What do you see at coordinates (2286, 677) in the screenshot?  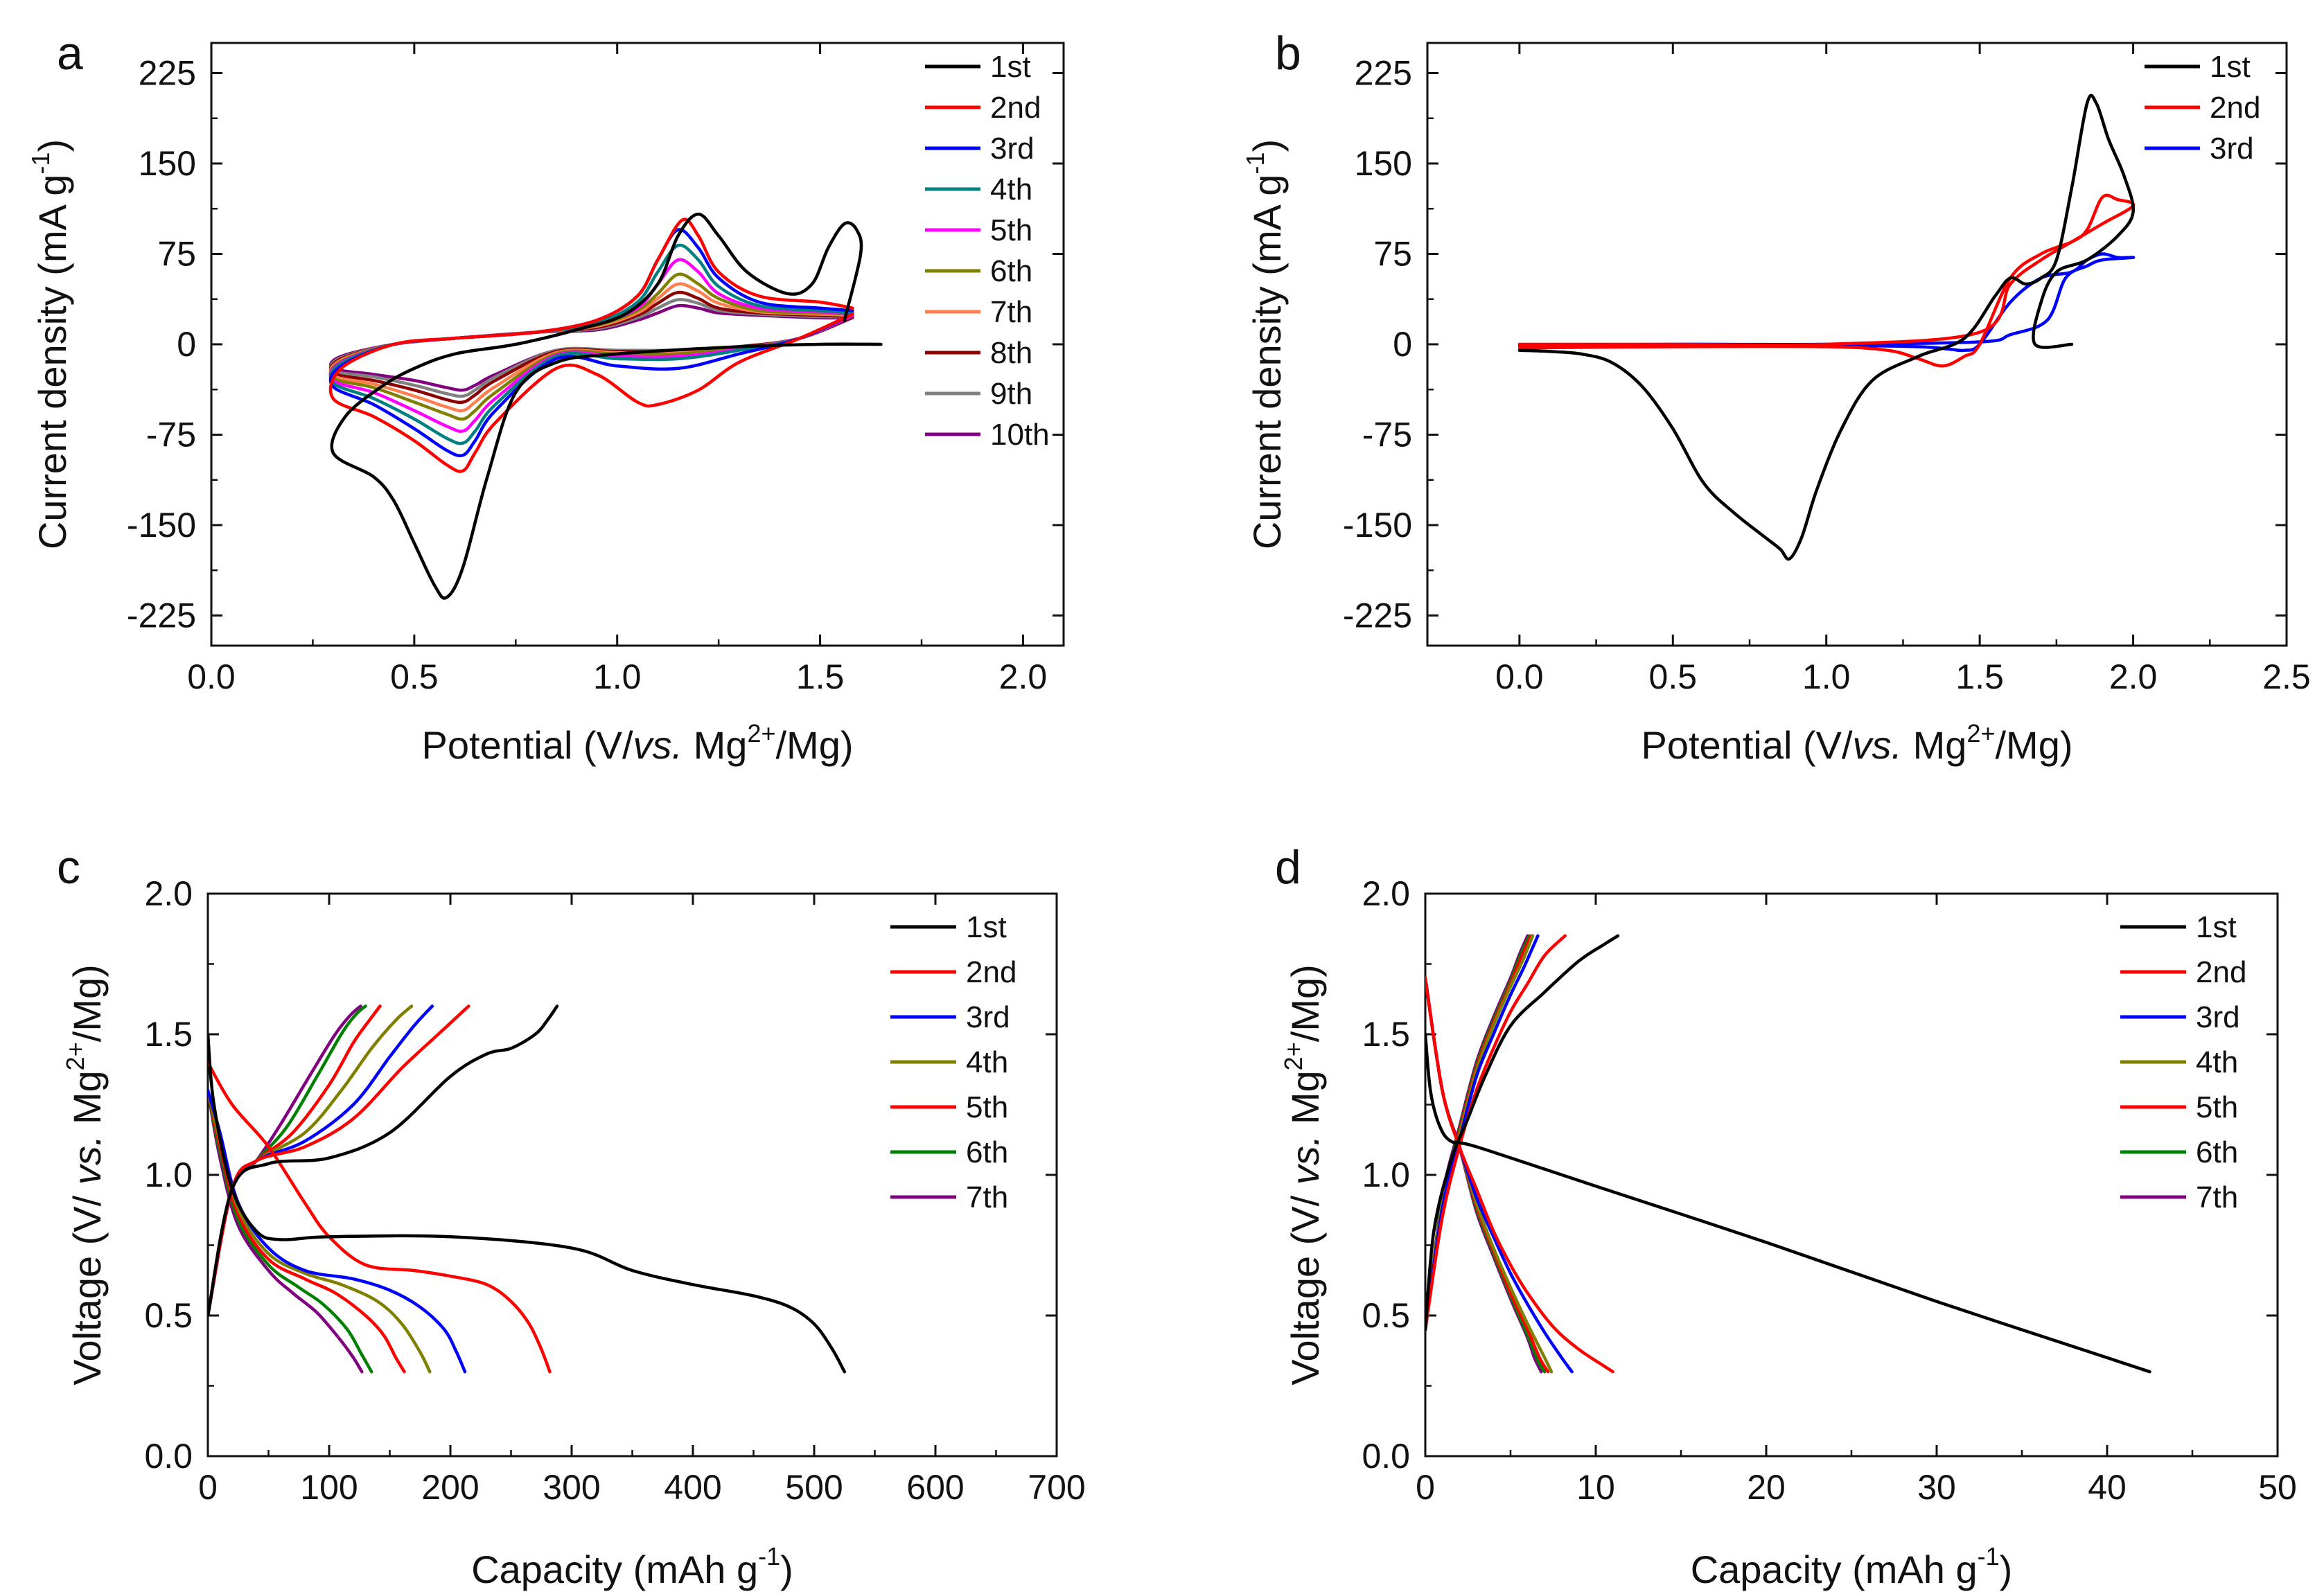 I see `x-tick-label: 2.5` at bounding box center [2286, 677].